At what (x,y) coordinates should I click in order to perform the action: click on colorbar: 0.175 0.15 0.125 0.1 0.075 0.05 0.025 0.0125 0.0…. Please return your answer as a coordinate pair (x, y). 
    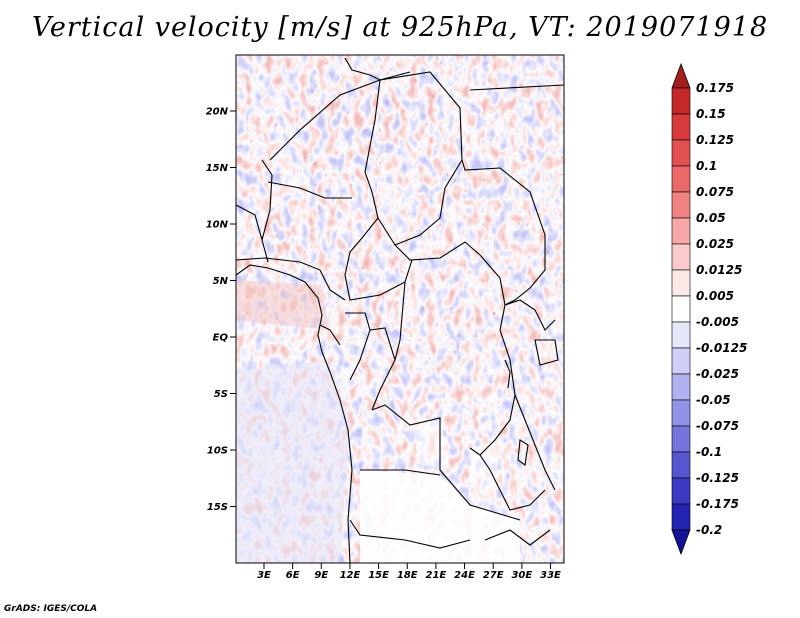
    Looking at the image, I should click on (709, 309).